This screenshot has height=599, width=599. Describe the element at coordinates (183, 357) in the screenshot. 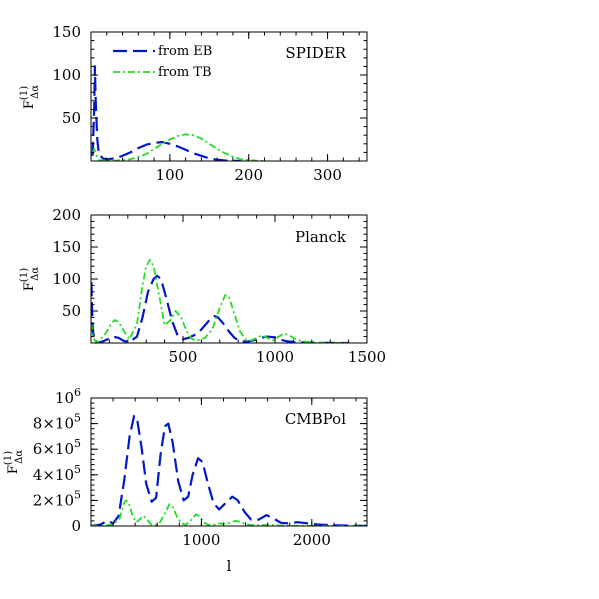

I see `planck-xtick-label: 500` at that location.